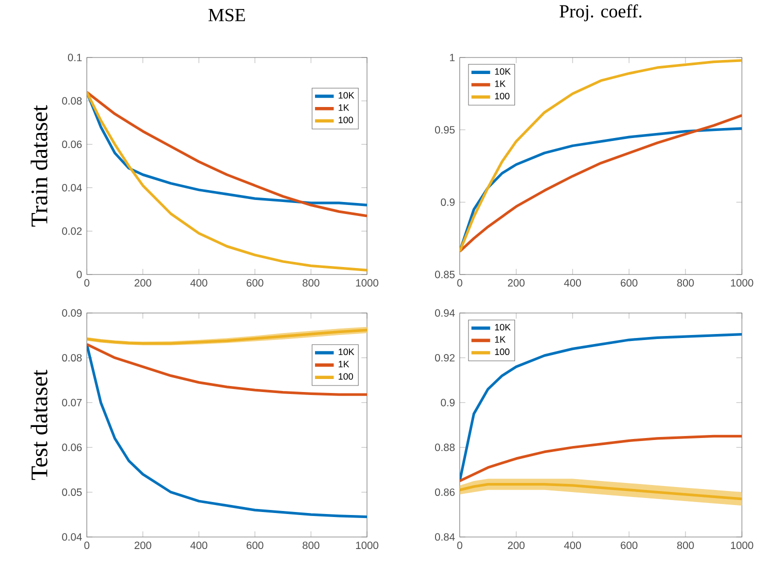 Image resolution: width=758 pixels, height=562 pixels. I want to click on y-tick-label: 0.94, so click(445, 313).